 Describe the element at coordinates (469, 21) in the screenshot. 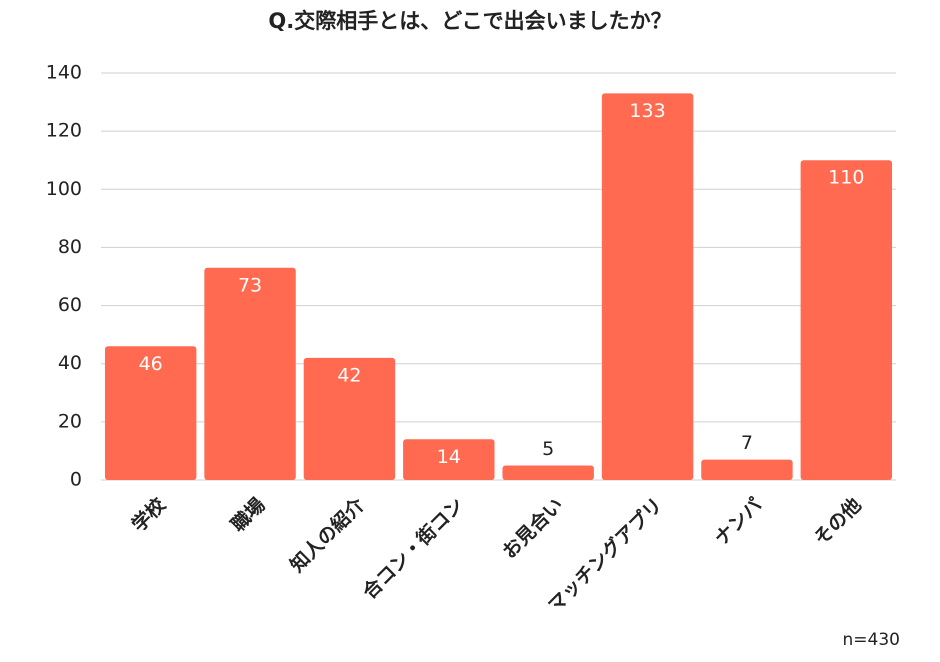

I see `chart-title: Q.交際相手とは、どこで出会いましたか？` at that location.